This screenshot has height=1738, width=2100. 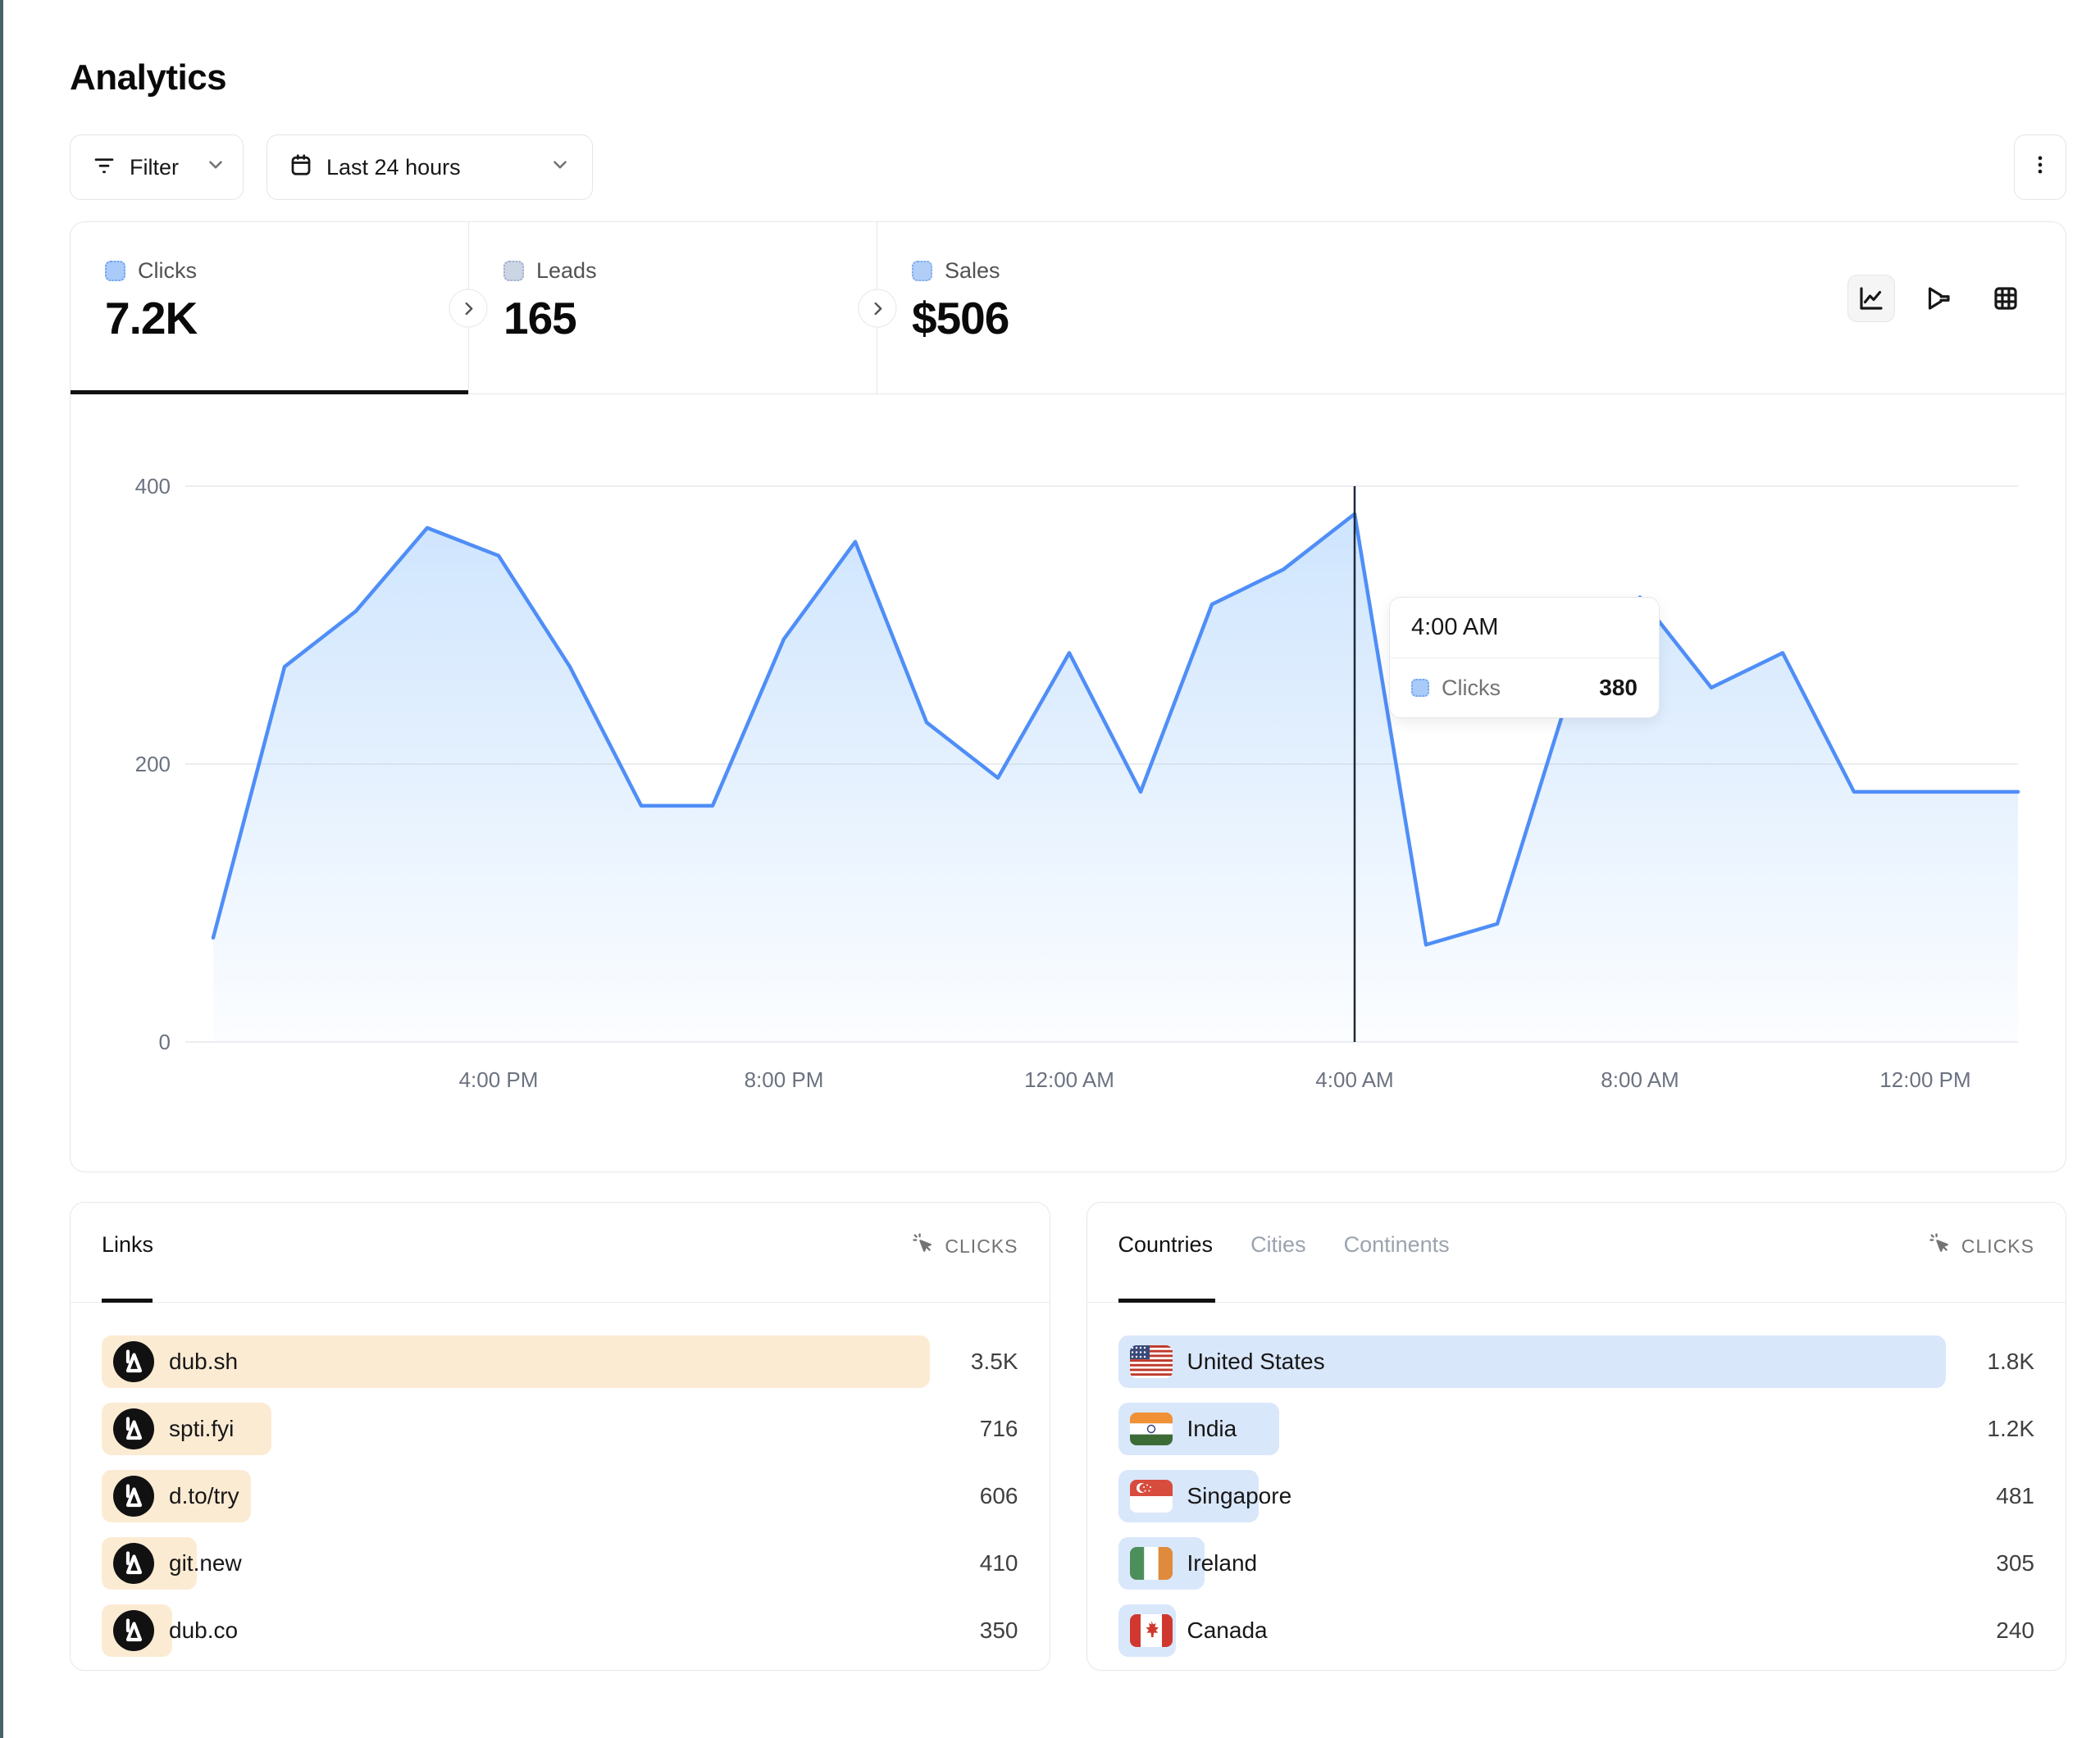 I want to click on chart-type-toggle, so click(x=1938, y=298).